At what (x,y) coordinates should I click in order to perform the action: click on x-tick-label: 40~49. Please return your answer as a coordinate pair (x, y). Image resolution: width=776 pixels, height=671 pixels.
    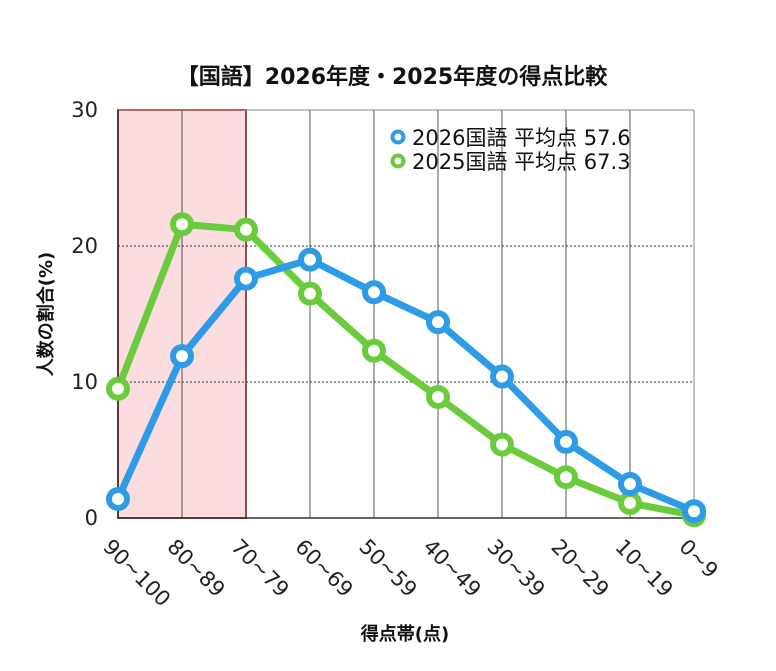
    Looking at the image, I should click on (451, 568).